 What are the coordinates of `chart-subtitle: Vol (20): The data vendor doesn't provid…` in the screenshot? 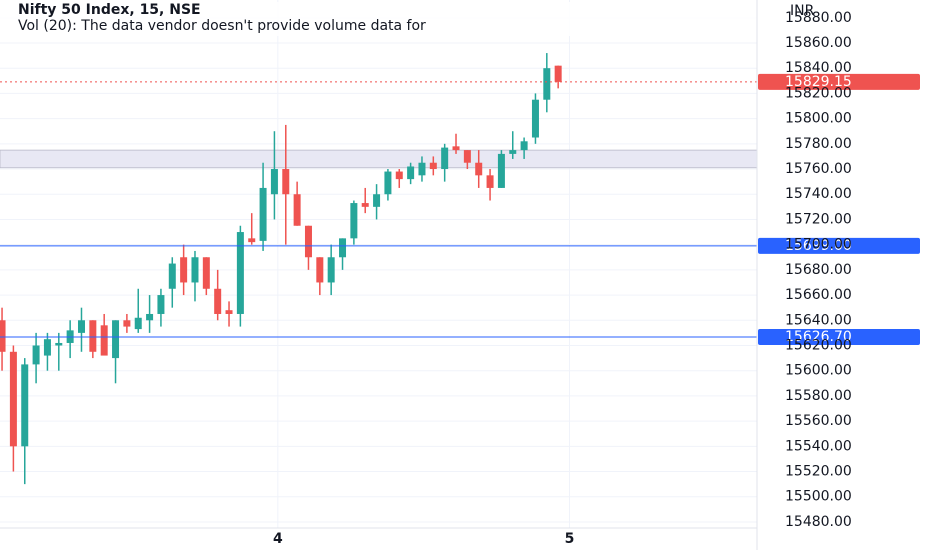 It's located at (222, 26).